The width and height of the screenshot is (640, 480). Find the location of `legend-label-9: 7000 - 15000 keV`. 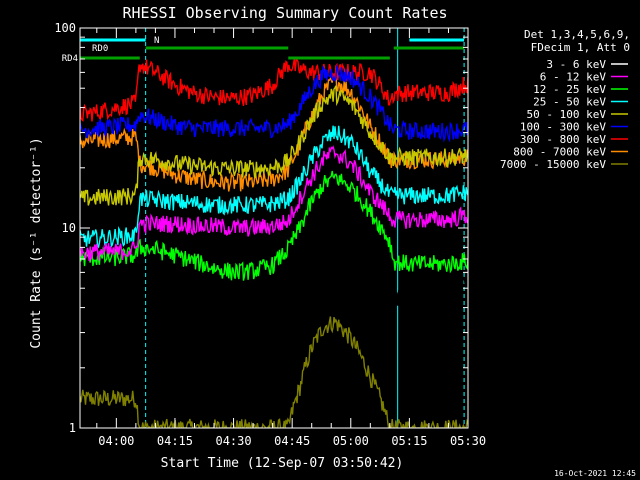

legend-label-9: 7000 - 15000 keV is located at coordinates (553, 164).